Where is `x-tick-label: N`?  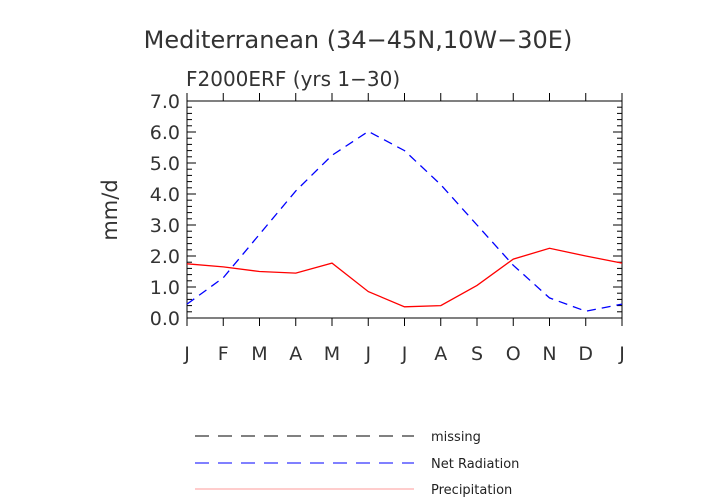
x-tick-label: N is located at coordinates (549, 354).